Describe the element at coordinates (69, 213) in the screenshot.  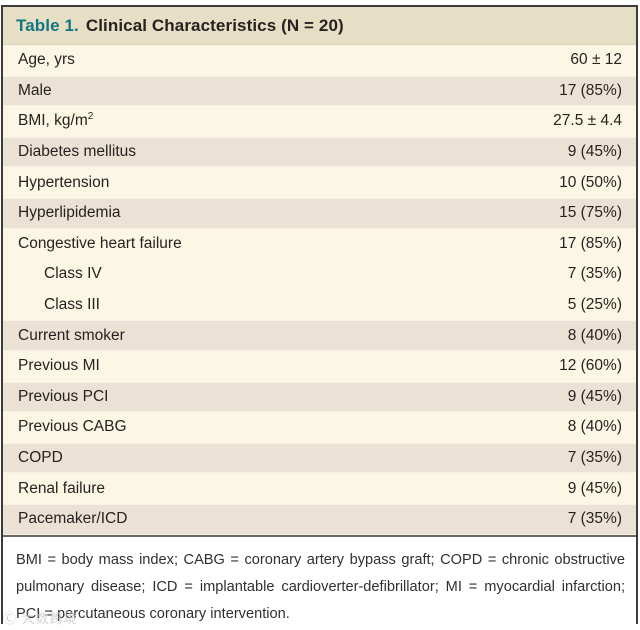
I see `row-label: Hyperlipidemia` at that location.